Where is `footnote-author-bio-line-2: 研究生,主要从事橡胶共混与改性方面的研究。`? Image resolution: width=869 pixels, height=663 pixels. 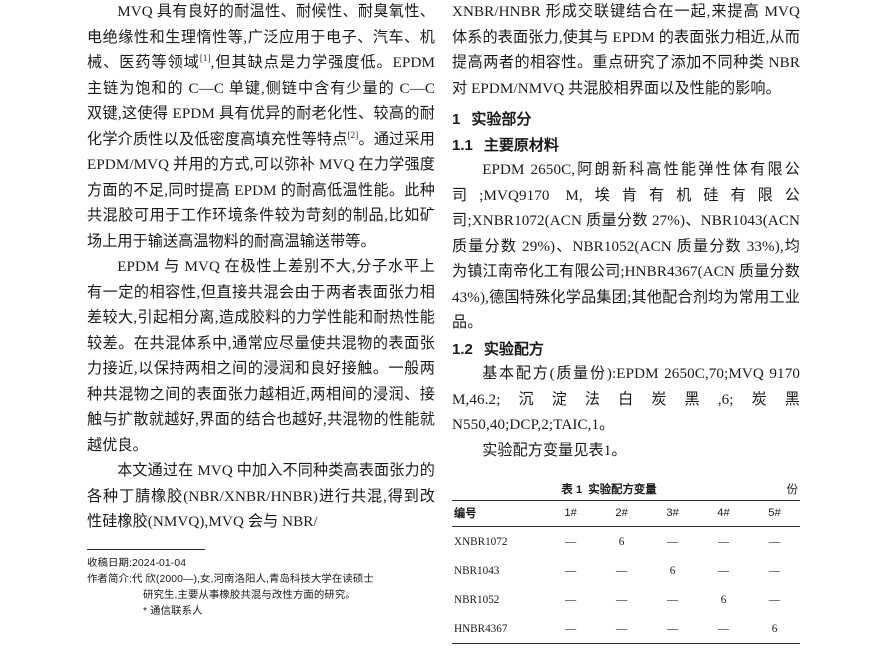 footnote-author-bio-line-2: 研究生,主要从事橡胶共混与改性方面的研究。 is located at coordinates (249, 595).